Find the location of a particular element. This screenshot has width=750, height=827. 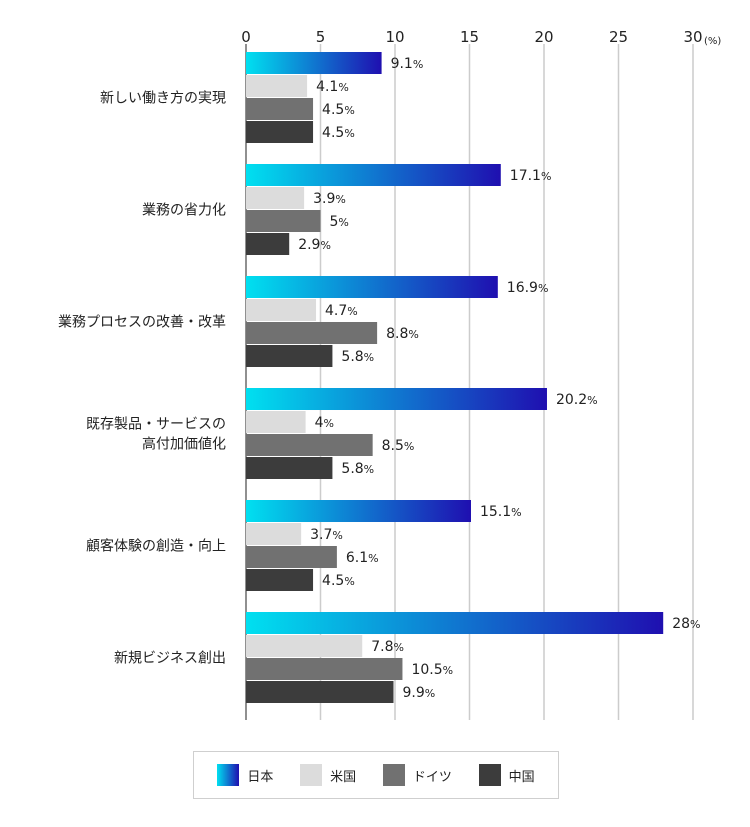

data-label: 3.9% is located at coordinates (329, 199).